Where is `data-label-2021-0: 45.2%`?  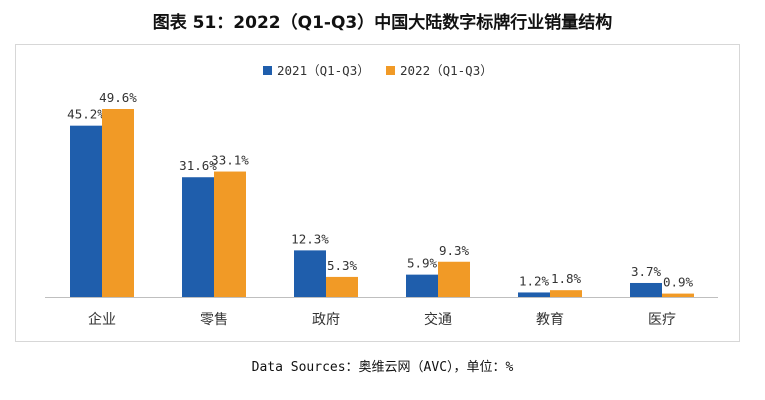
data-label-2021-0: 45.2% is located at coordinates (86, 114).